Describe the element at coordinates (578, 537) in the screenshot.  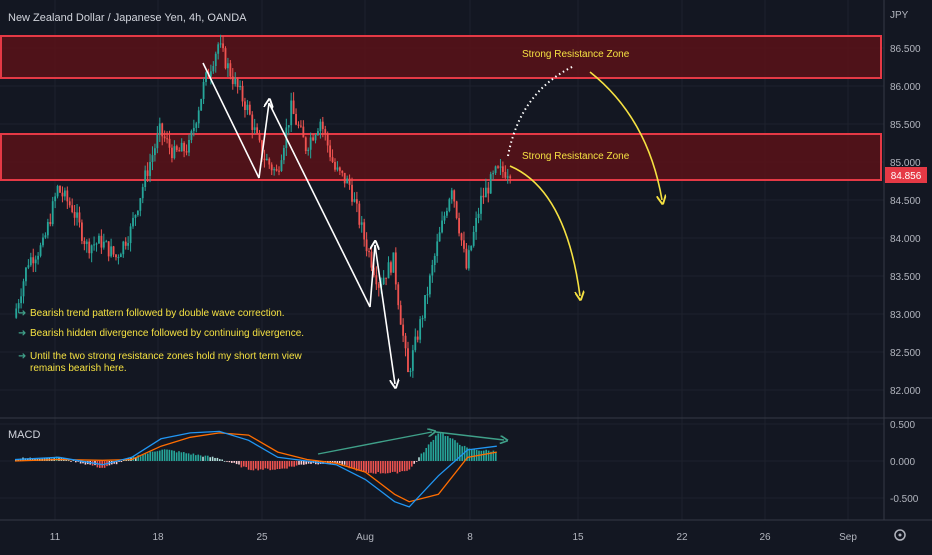
I see `time-tick: 15` at that location.